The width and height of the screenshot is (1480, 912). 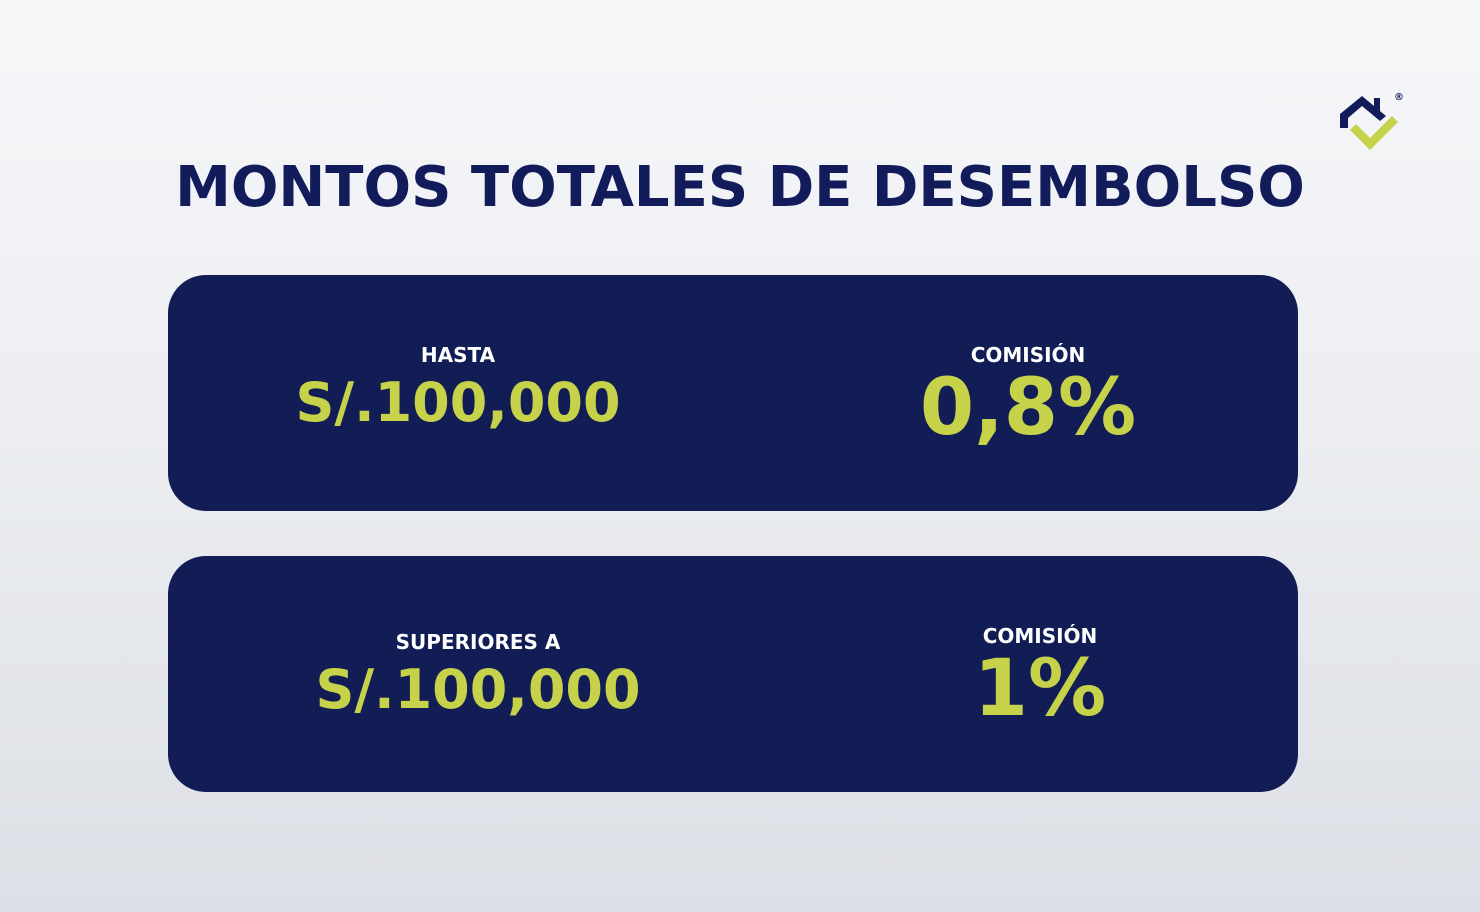 What do you see at coordinates (740, 187) in the screenshot?
I see `page-title: MONTOS TOTALES DE DESEMBOLSO` at bounding box center [740, 187].